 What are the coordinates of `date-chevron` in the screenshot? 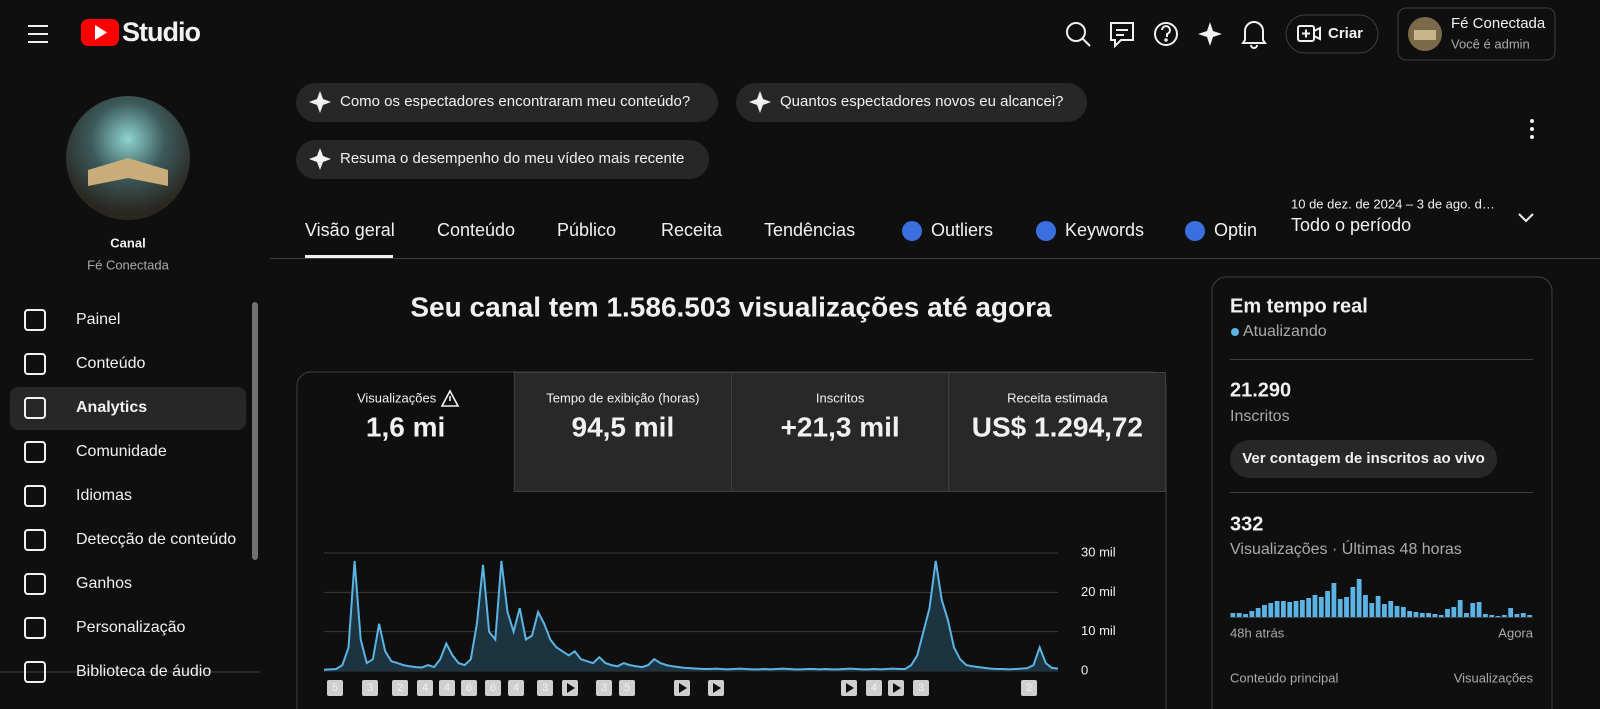 It's located at (1526, 218).